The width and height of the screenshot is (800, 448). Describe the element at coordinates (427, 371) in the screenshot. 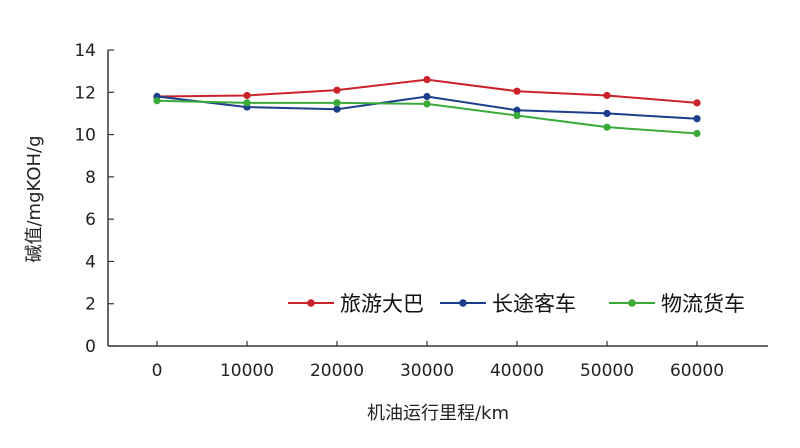

I see `x-tick-label: 30000` at that location.